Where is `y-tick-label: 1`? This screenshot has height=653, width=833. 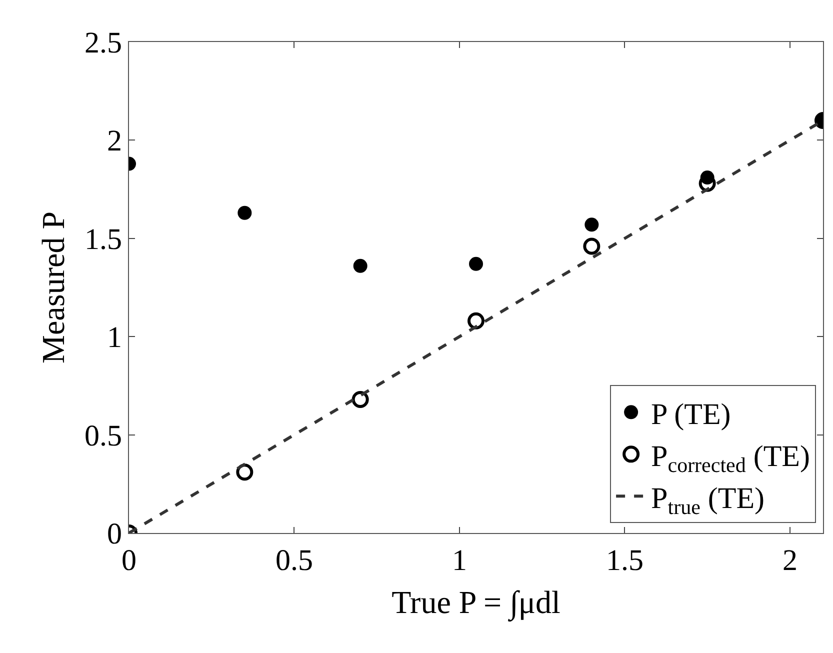
y-tick-label: 1 is located at coordinates (114, 337).